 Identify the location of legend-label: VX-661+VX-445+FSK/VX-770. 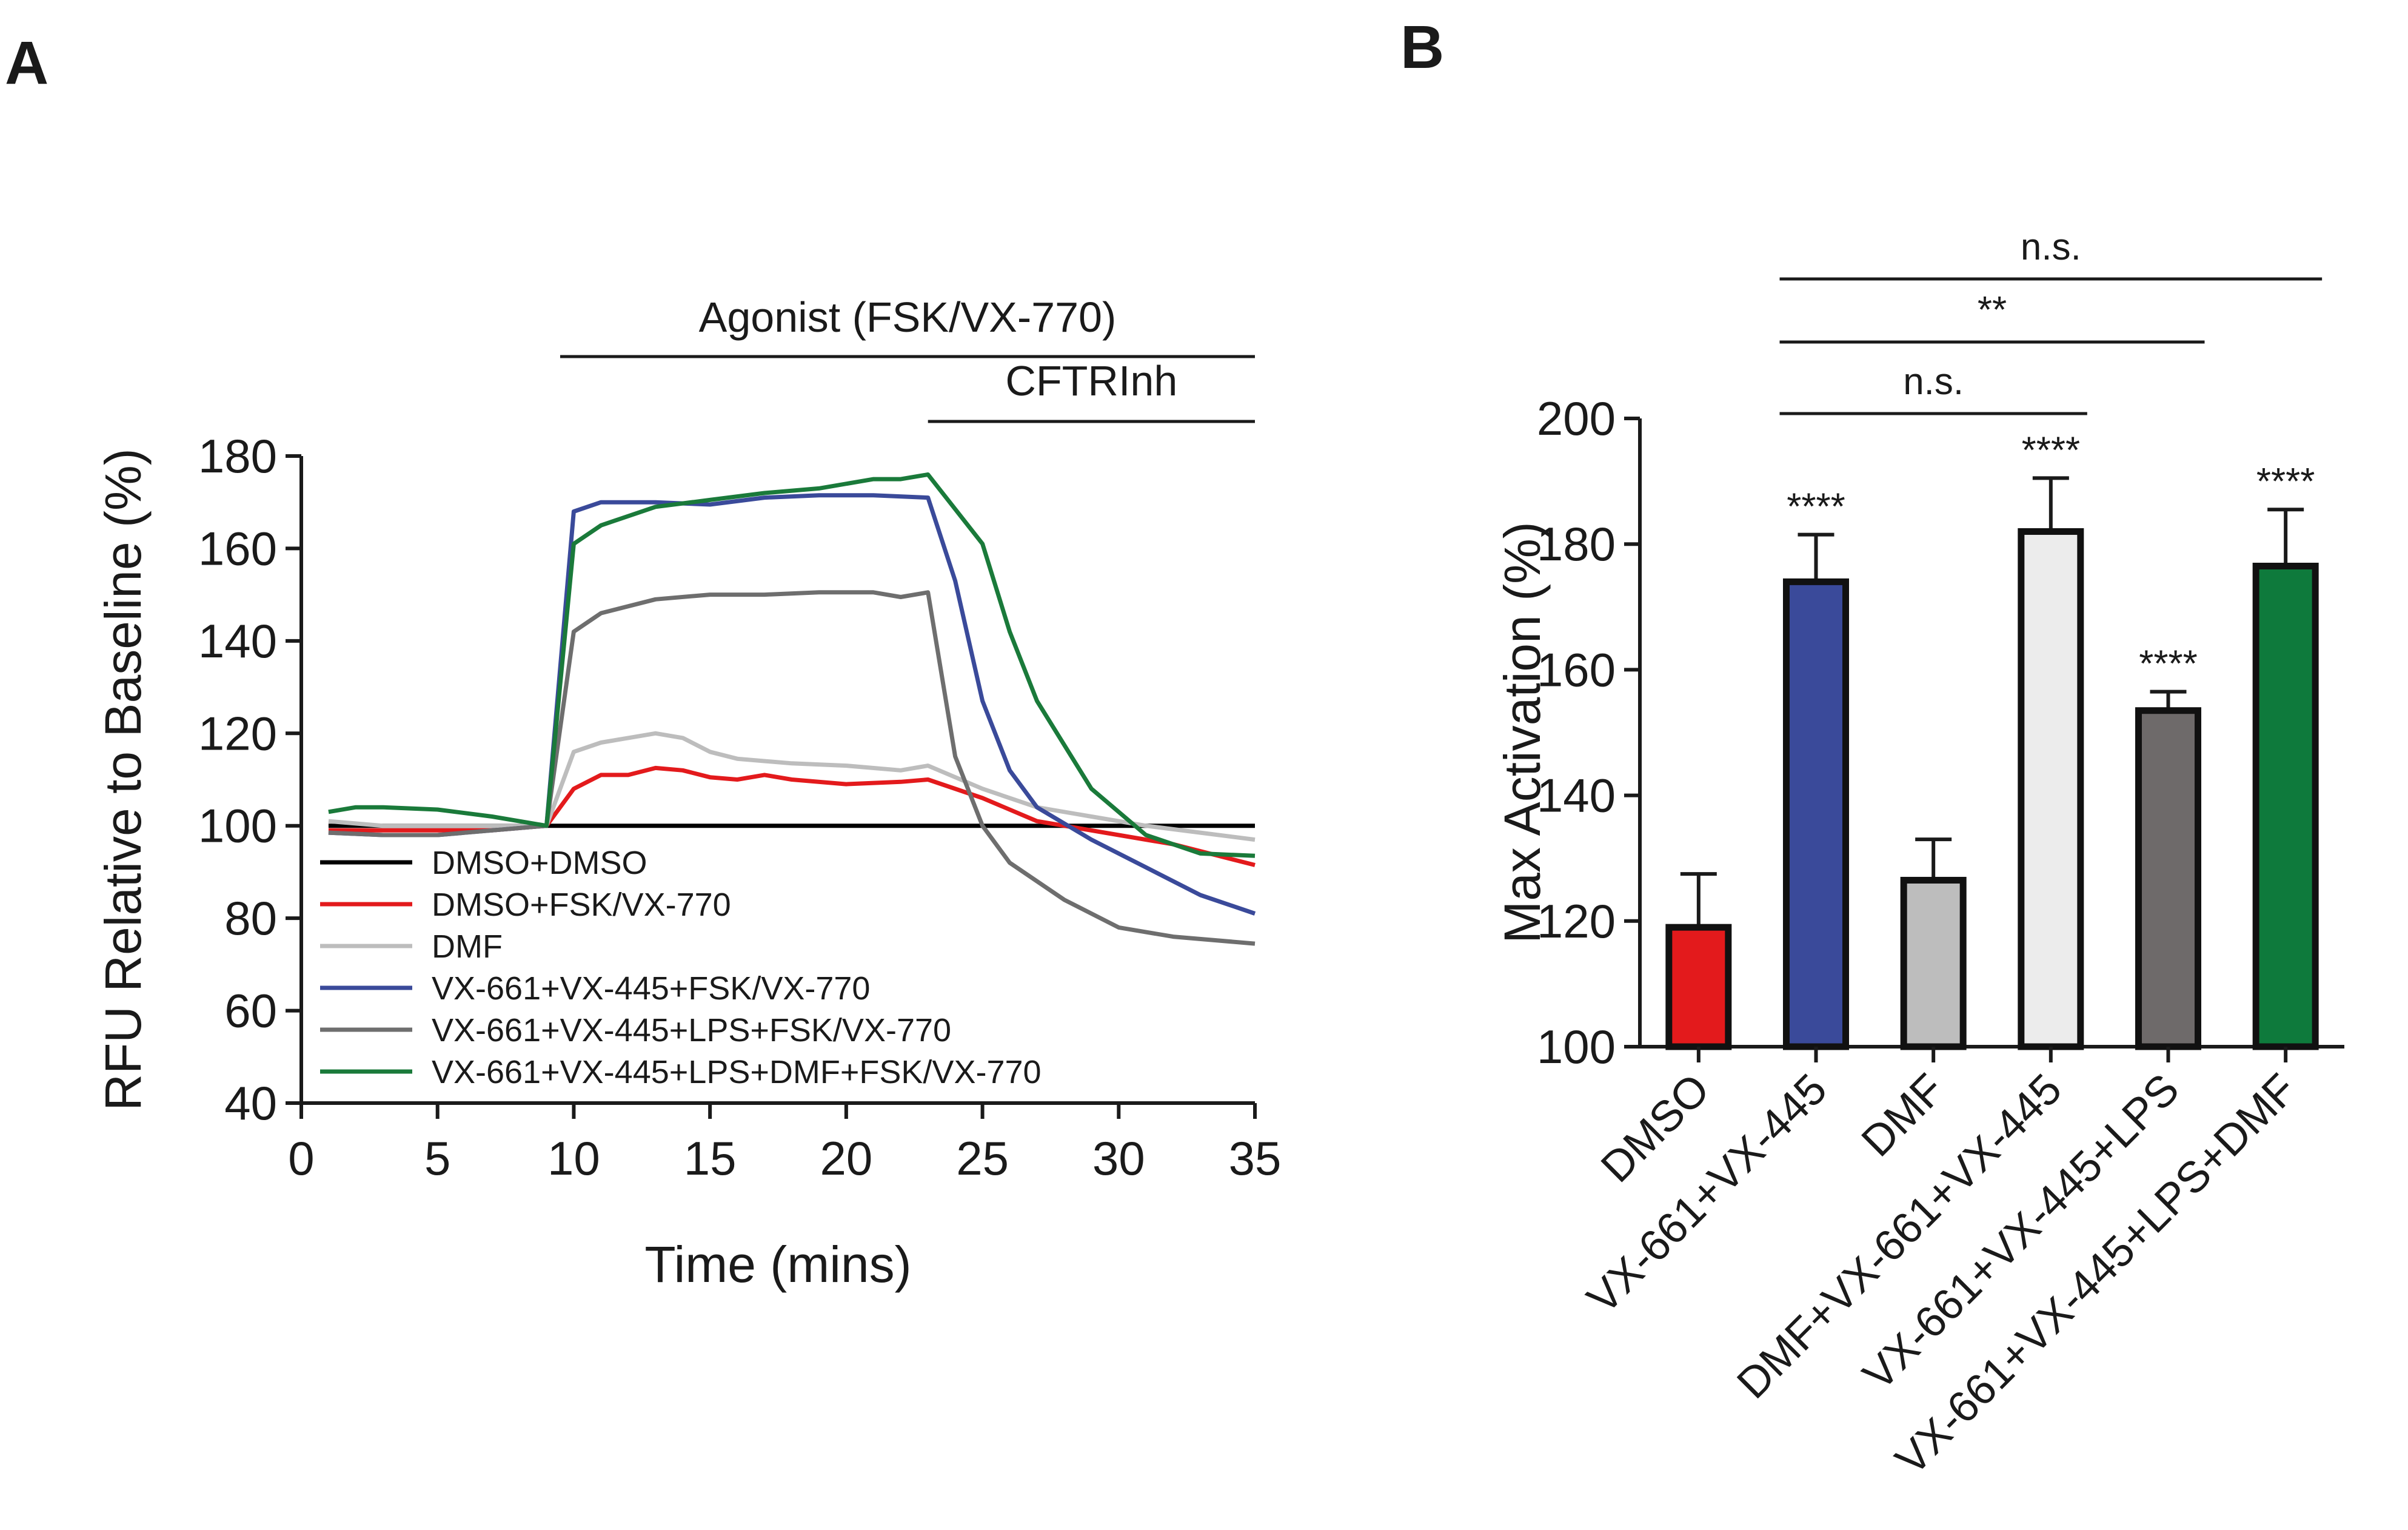
(651, 988).